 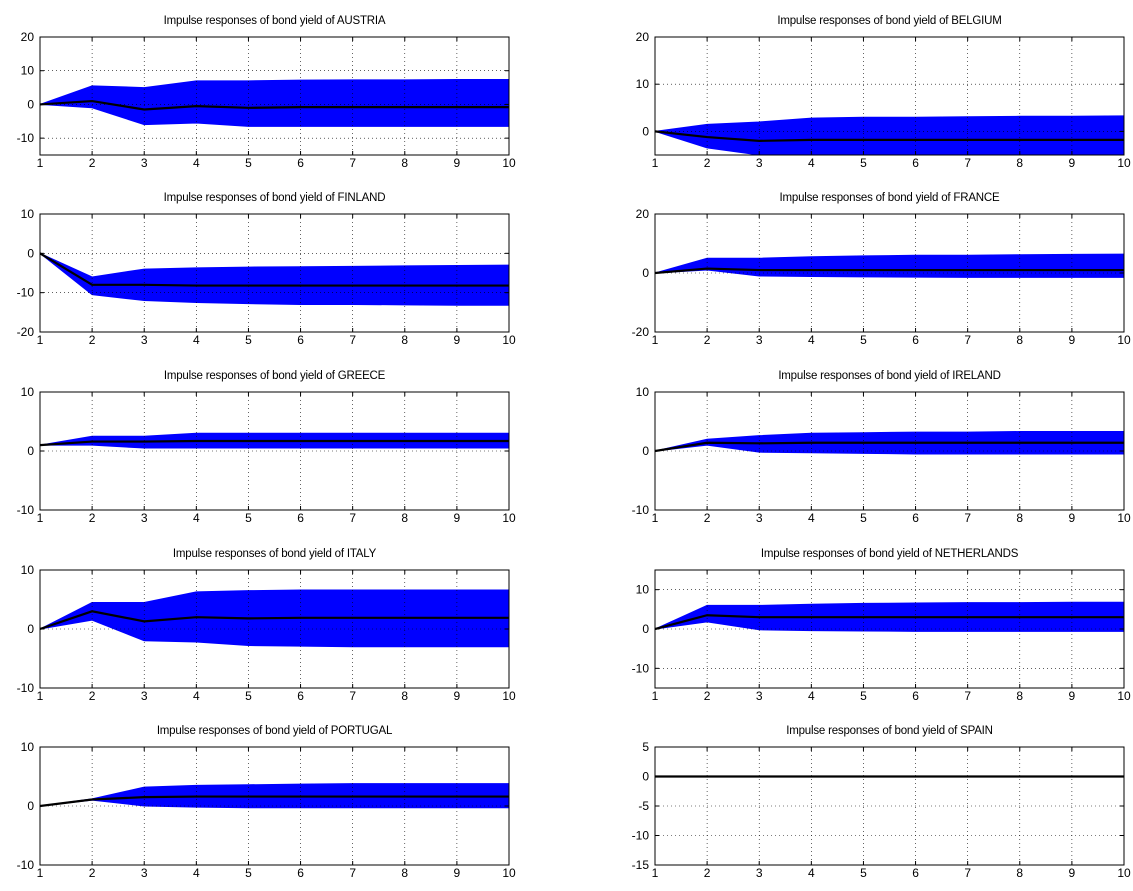 I want to click on y-tick-label: -5, so click(x=643, y=806).